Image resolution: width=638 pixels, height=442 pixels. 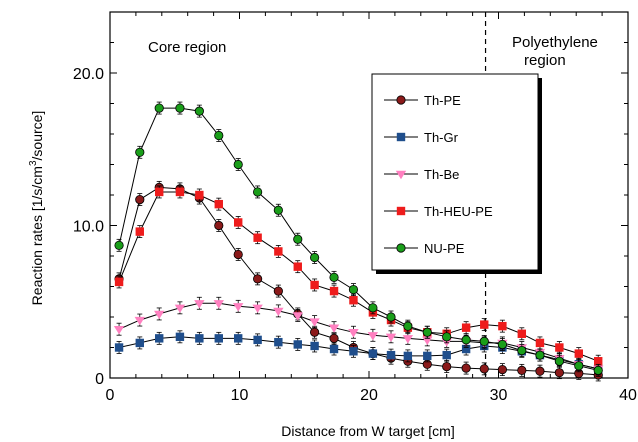 I want to click on legend-label-th-heu-pe: Th-HEU-PE, so click(x=458, y=211).